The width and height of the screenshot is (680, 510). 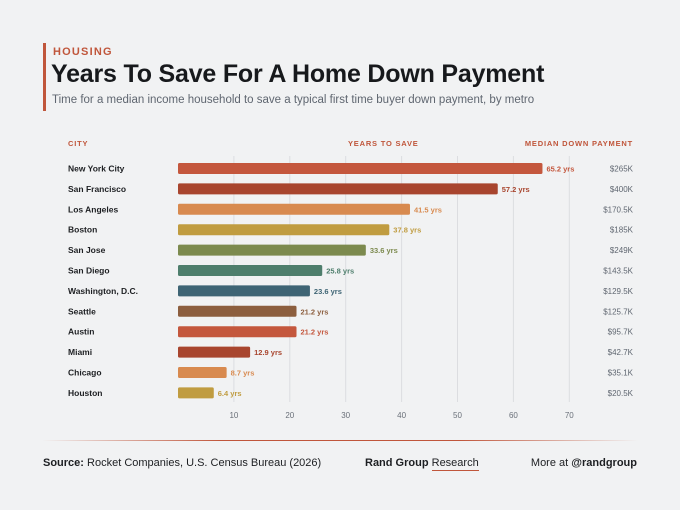 What do you see at coordinates (428, 209) in the screenshot?
I see `value-label: 41.5 yrs` at bounding box center [428, 209].